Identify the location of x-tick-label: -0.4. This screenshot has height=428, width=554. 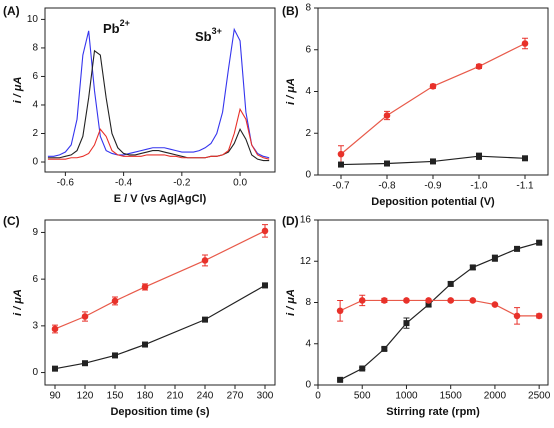
(124, 183).